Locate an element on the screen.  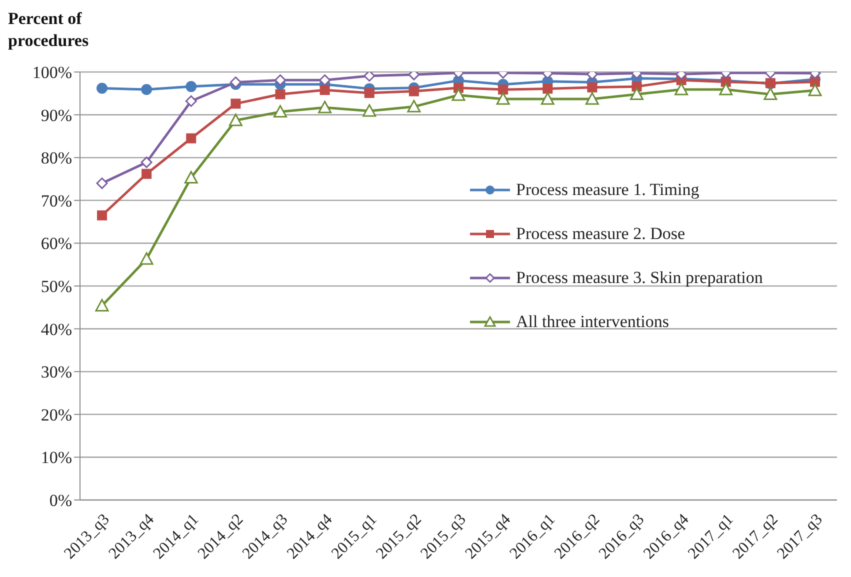
y-tick-label: 90% is located at coordinates (56, 115).